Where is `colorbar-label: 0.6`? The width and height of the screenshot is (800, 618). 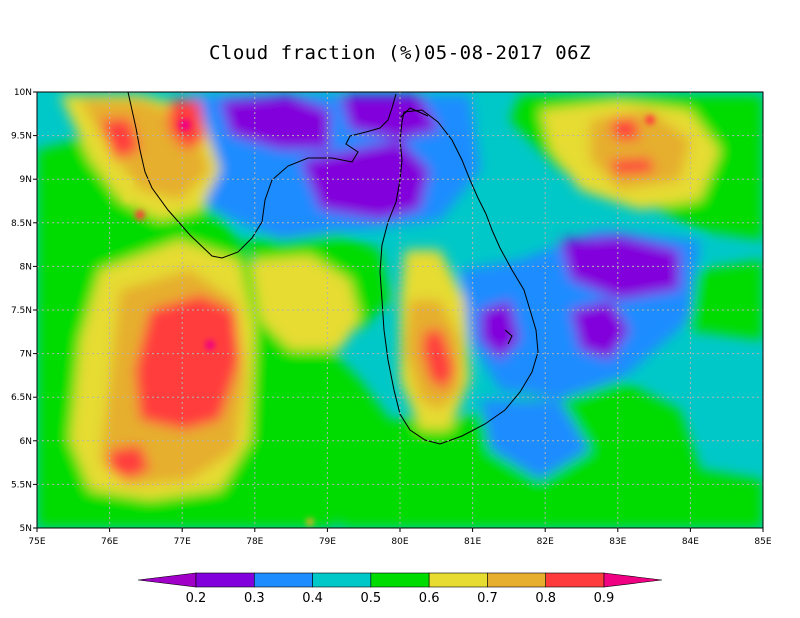 colorbar-label: 0.6 is located at coordinates (429, 598).